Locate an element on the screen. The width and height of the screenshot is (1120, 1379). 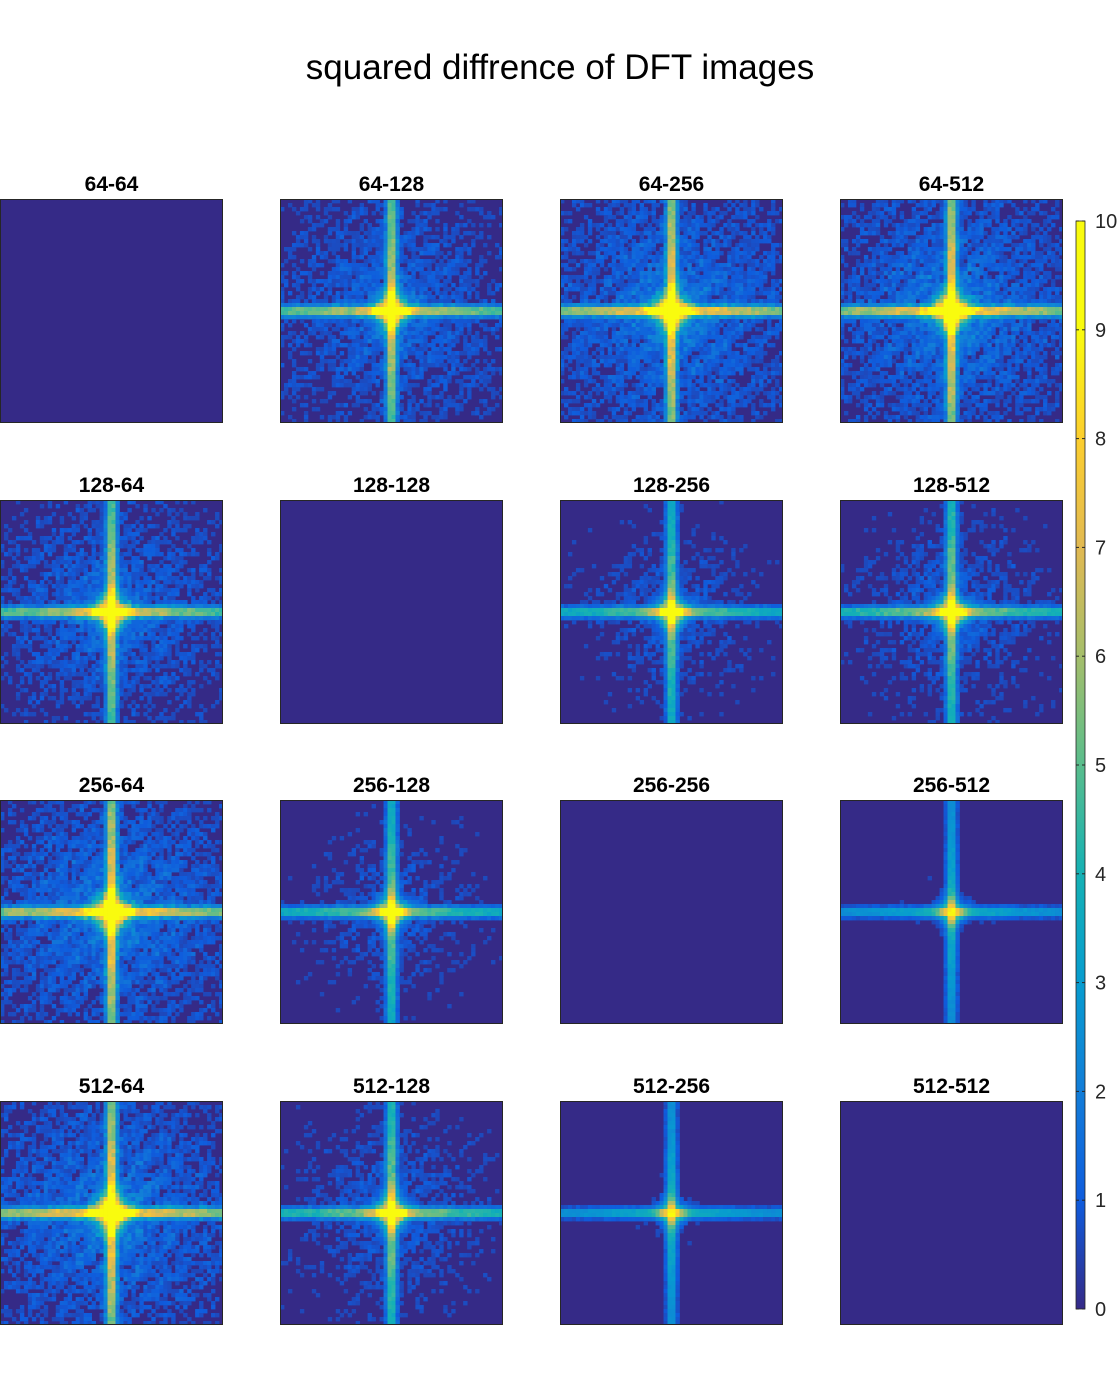
subplot-title: 64-256 is located at coordinates (671, 184).